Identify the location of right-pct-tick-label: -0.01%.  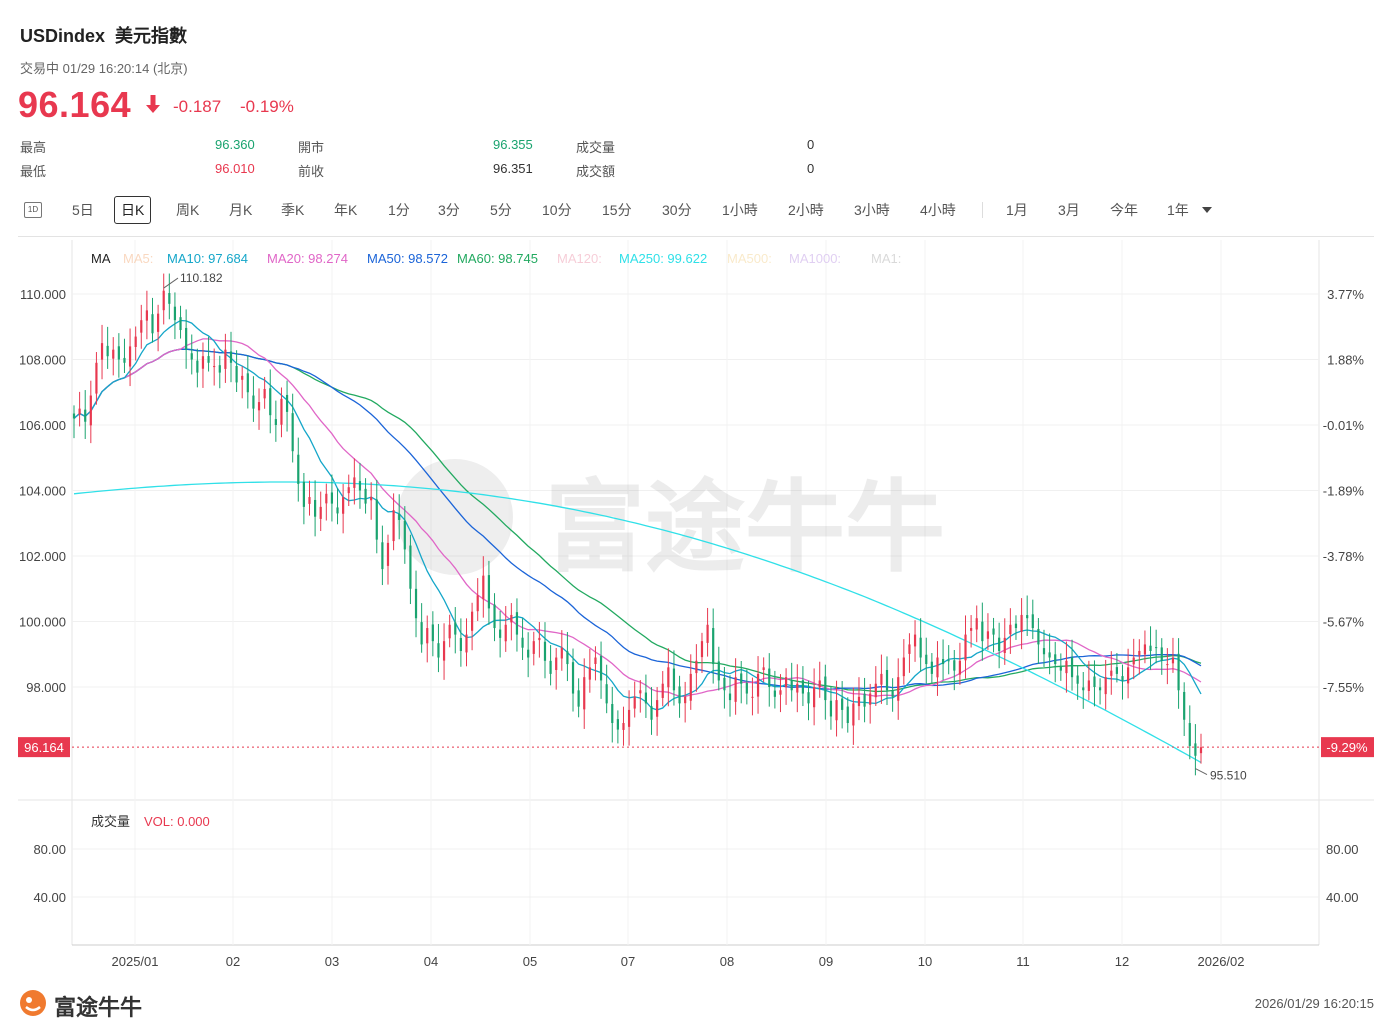
(1344, 425).